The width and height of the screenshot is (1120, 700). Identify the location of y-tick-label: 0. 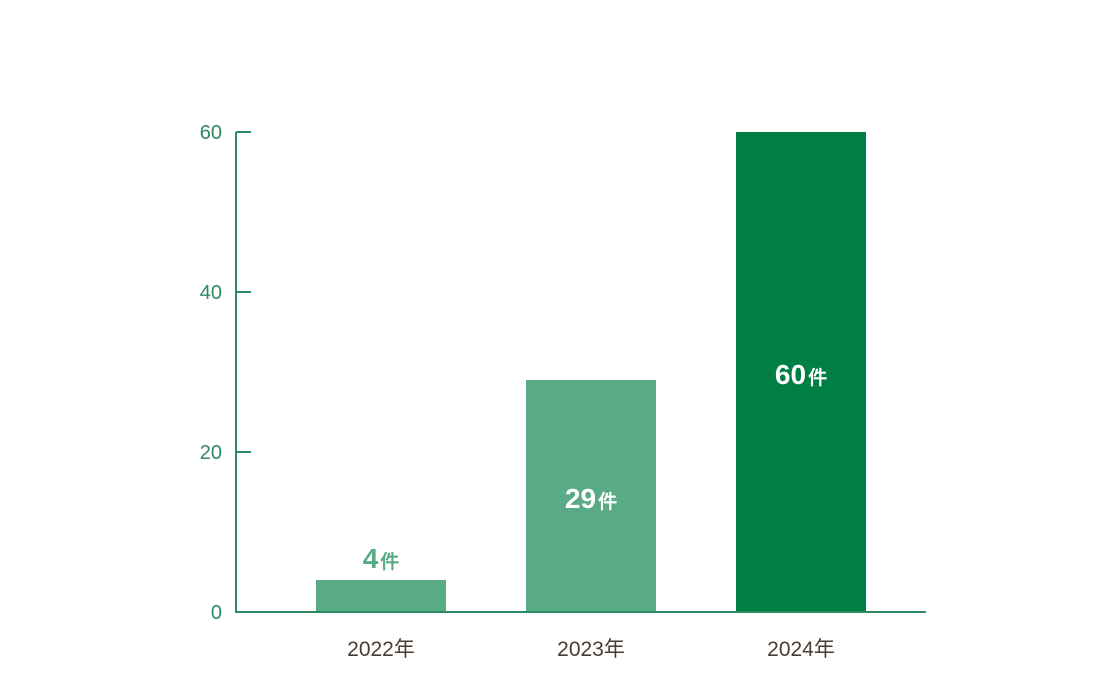
(216, 613).